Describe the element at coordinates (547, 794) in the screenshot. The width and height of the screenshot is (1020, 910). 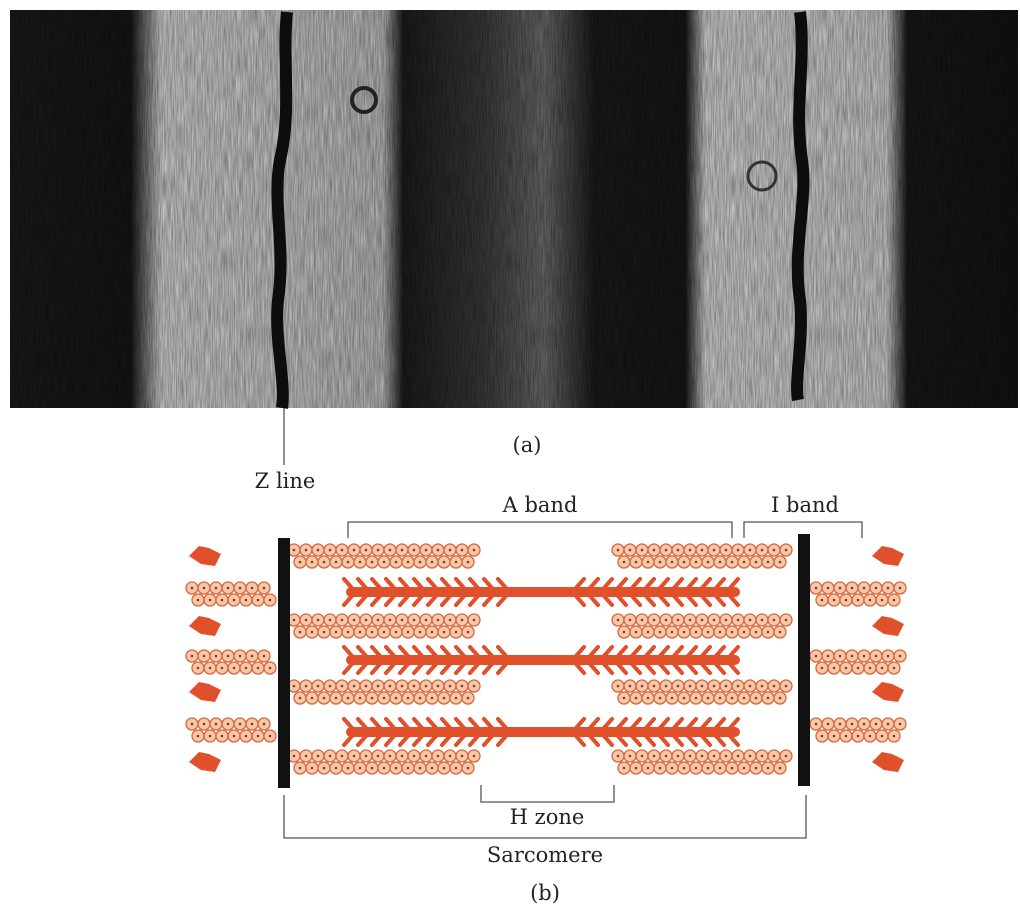
I see `h-zone-bracket` at that location.